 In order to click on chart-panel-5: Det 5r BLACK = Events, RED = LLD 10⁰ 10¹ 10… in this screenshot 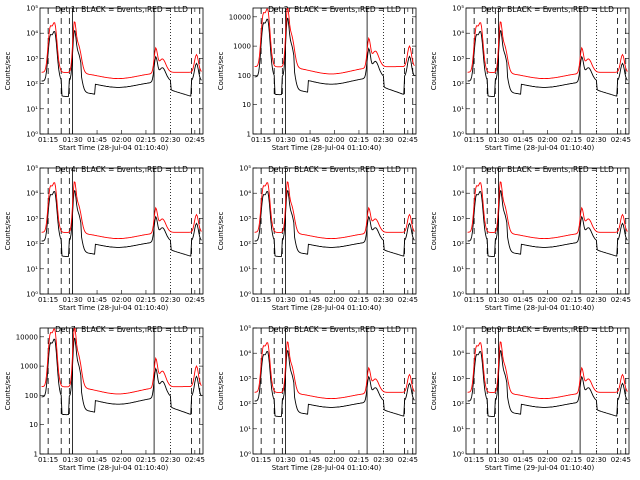, I will do `click(319, 240)`.